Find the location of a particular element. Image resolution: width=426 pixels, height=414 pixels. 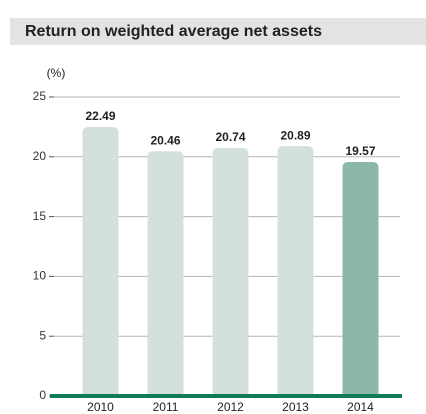

y-tick-label: 5 is located at coordinates (42, 335).